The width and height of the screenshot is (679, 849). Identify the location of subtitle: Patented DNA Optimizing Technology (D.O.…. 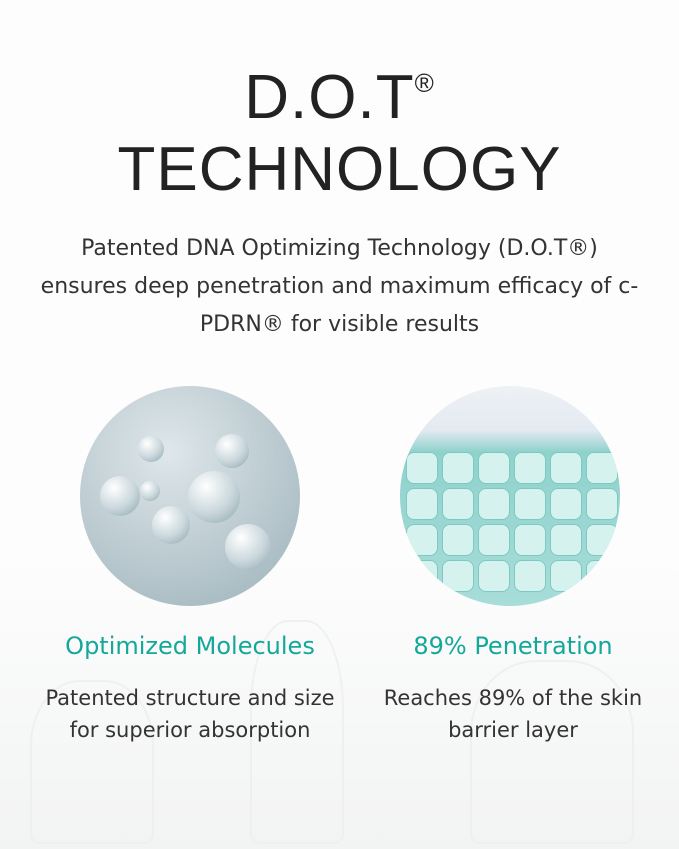
(339, 286).